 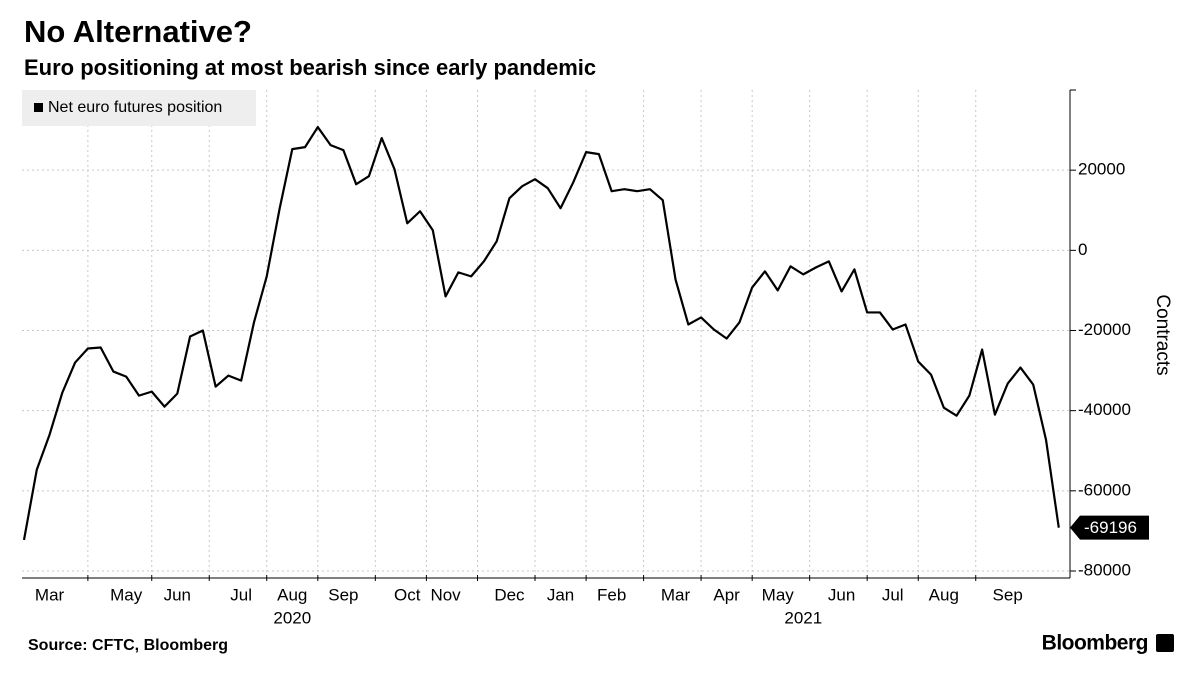 I want to click on y-tick-label: -60000, so click(x=1104, y=489).